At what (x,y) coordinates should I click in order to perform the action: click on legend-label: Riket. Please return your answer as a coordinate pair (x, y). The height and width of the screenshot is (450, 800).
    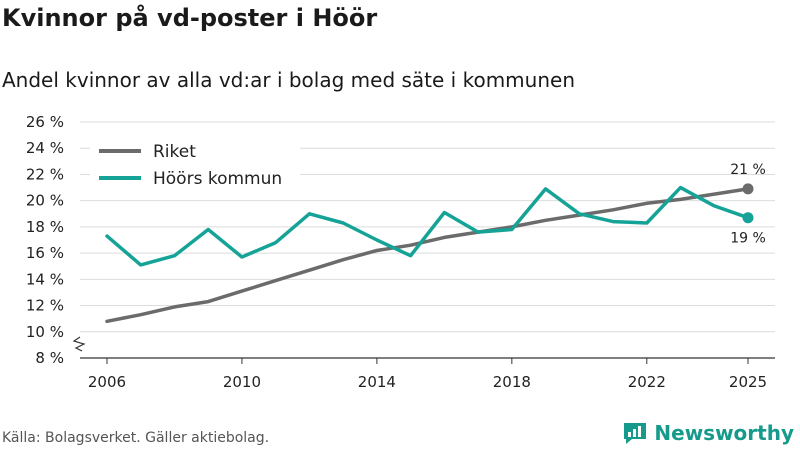
    Looking at the image, I should click on (174, 152).